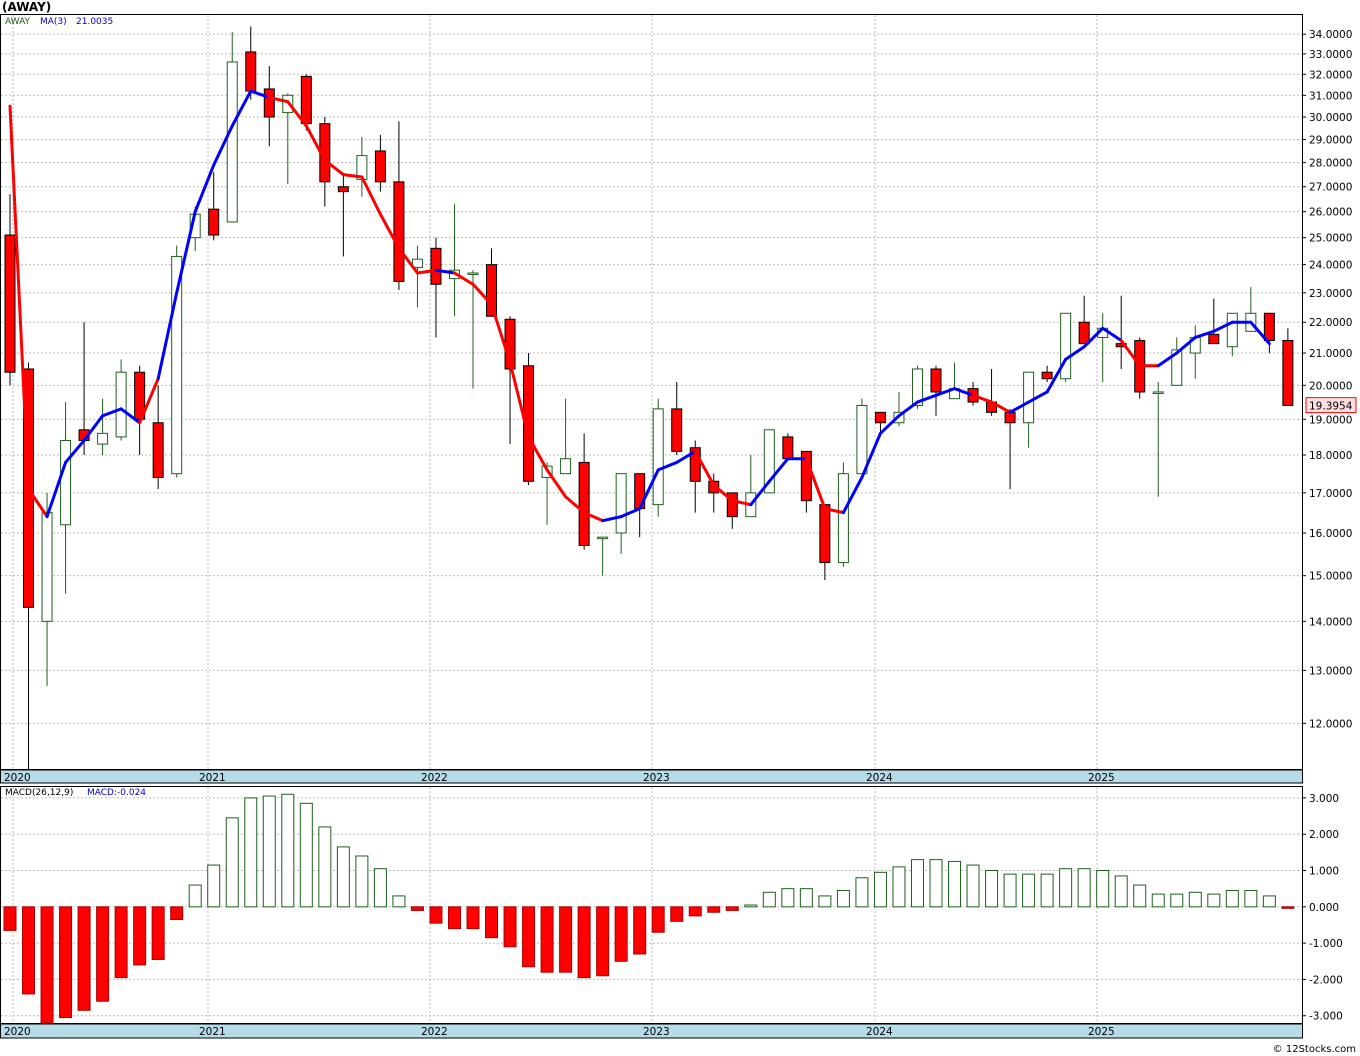  What do you see at coordinates (1330, 35) in the screenshot?
I see `price-tick-label: 34.0000` at bounding box center [1330, 35].